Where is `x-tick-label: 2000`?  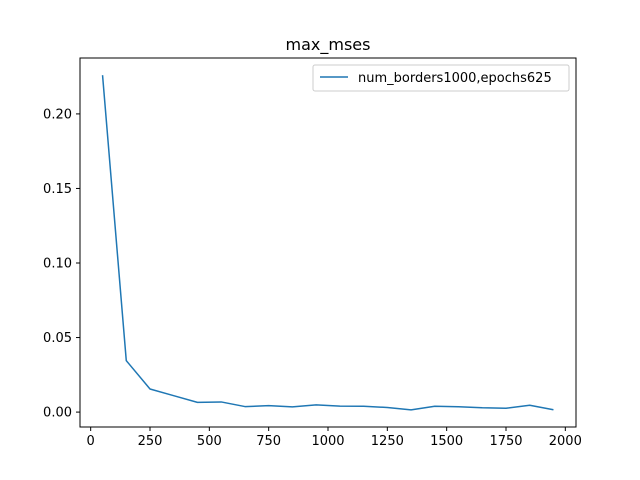 x-tick-label: 2000 is located at coordinates (565, 441).